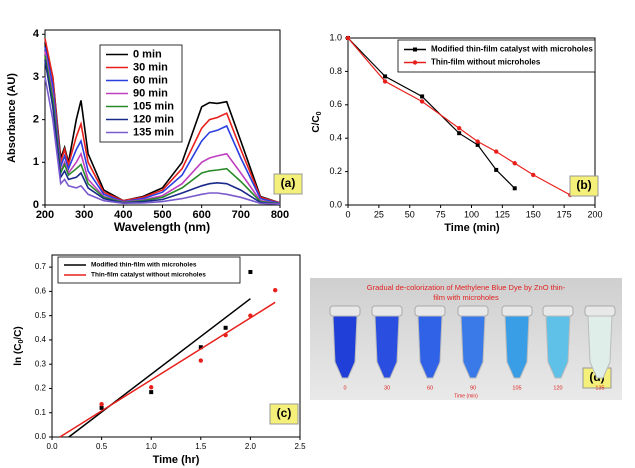 The image size is (635, 468). I want to click on vial-label: 90, so click(473, 388).